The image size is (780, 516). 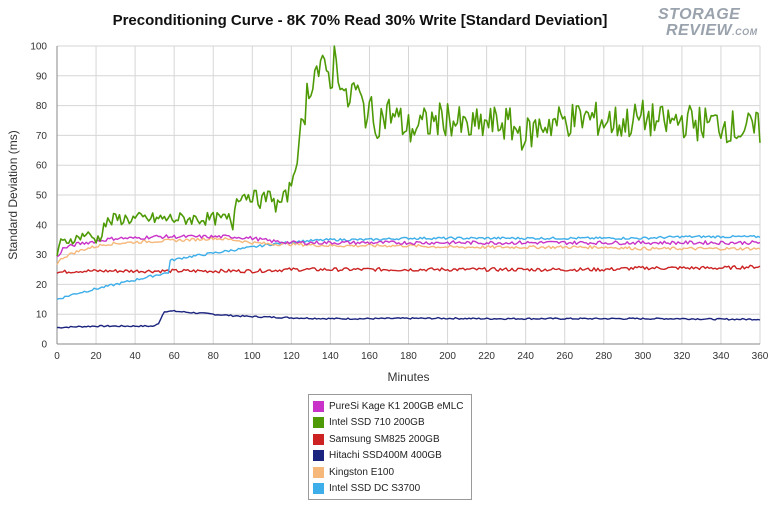 I want to click on legend-item: Intel SSD DC S3700, so click(x=390, y=489).